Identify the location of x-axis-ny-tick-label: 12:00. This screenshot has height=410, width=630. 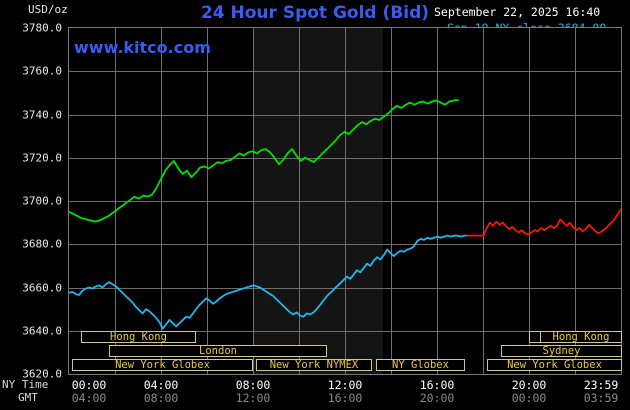
(345, 385).